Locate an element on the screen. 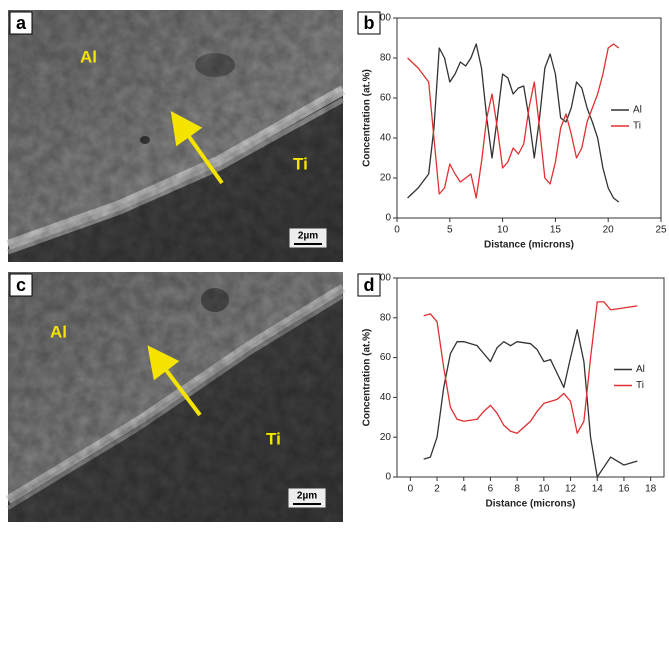  x-tick-label: 18 is located at coordinates (651, 489).